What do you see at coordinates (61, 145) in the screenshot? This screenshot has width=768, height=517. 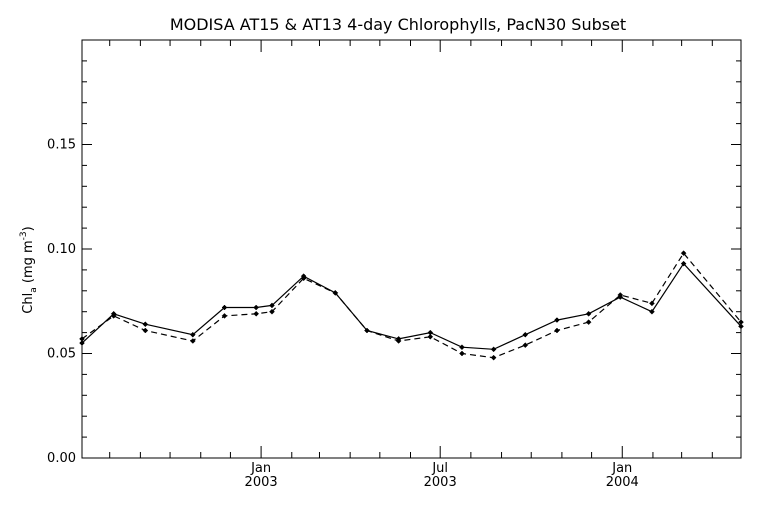 I see `y-tick-label: 0.15` at bounding box center [61, 145].